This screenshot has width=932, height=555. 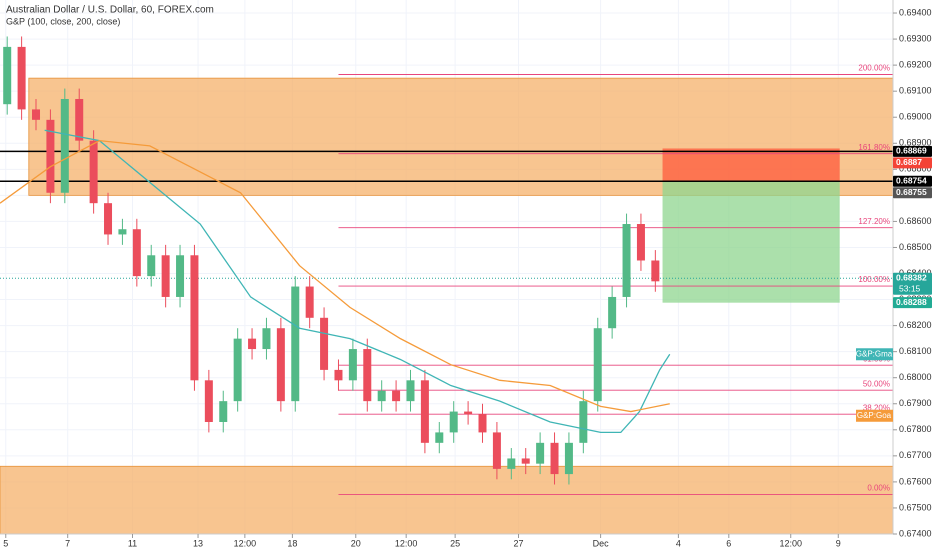 What do you see at coordinates (878, 488) in the screenshot?
I see `fib-label: 0.00%` at bounding box center [878, 488].